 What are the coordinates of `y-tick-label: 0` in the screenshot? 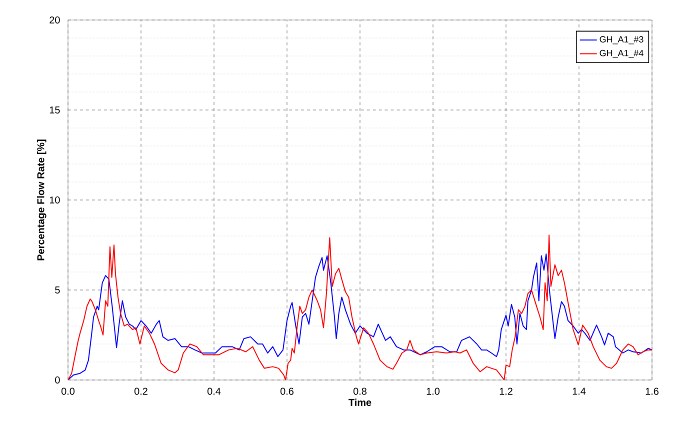 It's located at (57, 380).